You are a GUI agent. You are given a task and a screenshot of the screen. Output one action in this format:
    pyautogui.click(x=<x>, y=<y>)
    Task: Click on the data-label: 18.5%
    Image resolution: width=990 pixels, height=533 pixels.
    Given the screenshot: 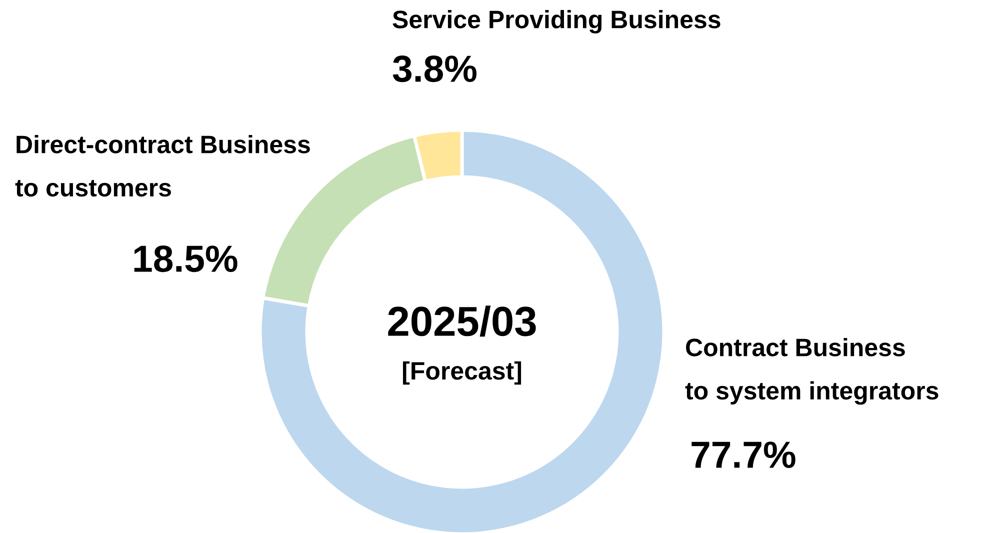 What is the action you would take?
    pyautogui.click(x=186, y=259)
    